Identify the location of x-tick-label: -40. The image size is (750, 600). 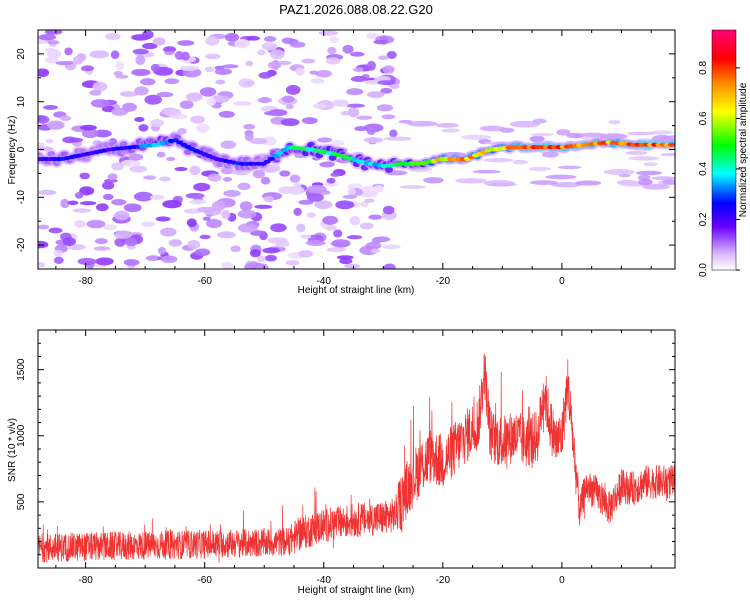
(324, 281).